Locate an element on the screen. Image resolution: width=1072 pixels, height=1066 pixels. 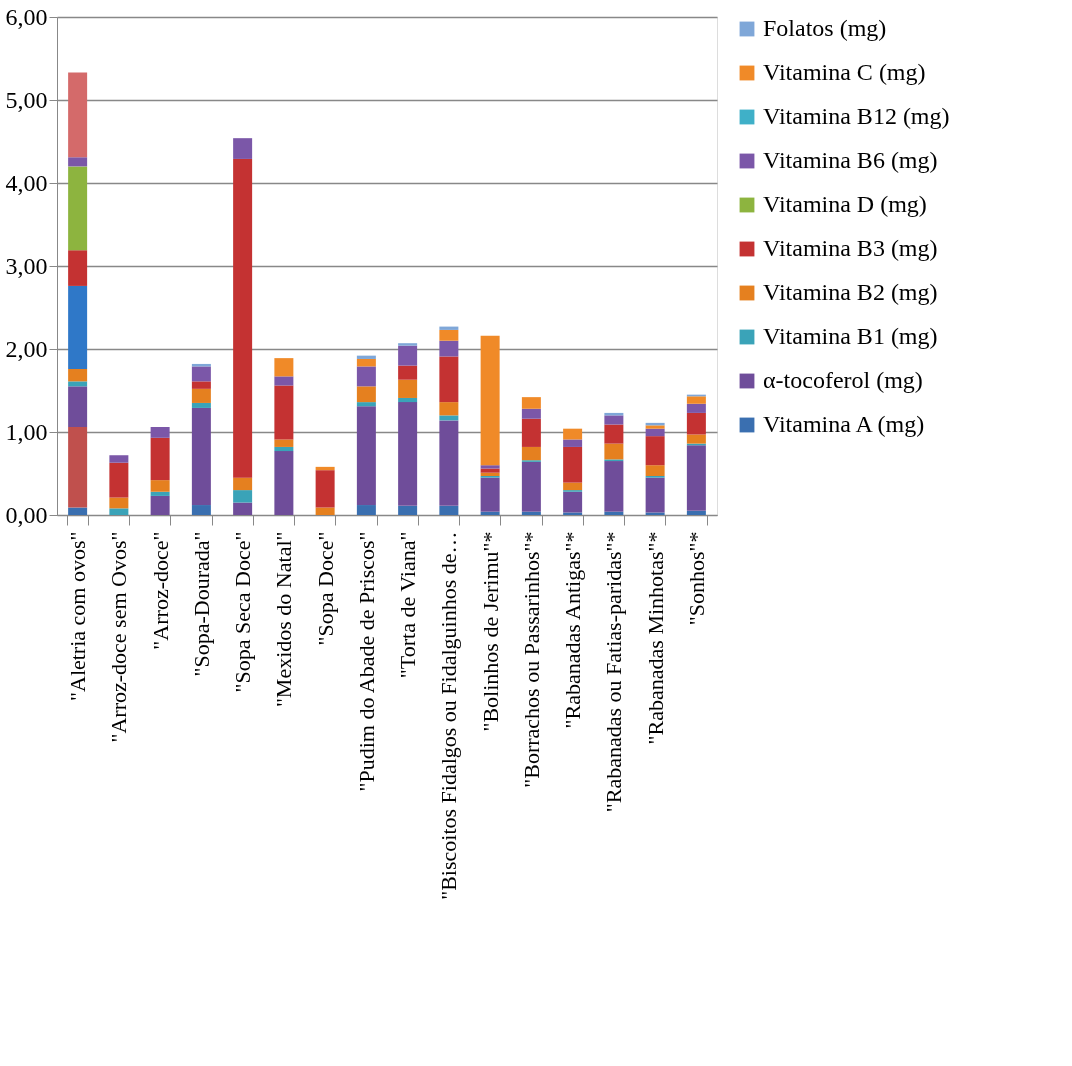
y-tick-label: 6,00 is located at coordinates (26, 16).